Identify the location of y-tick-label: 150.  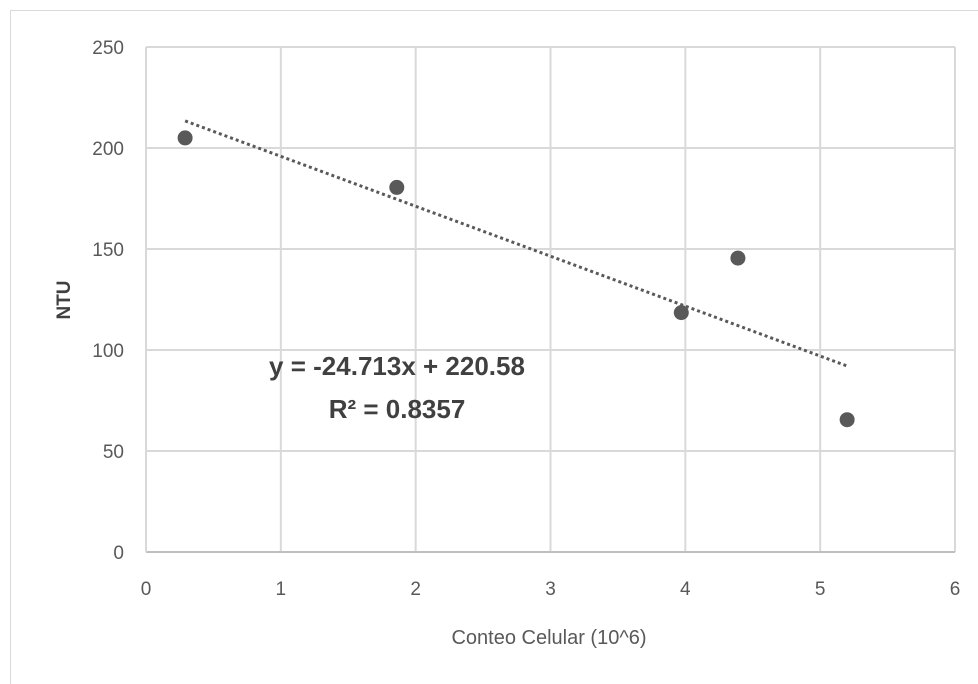
(108, 250).